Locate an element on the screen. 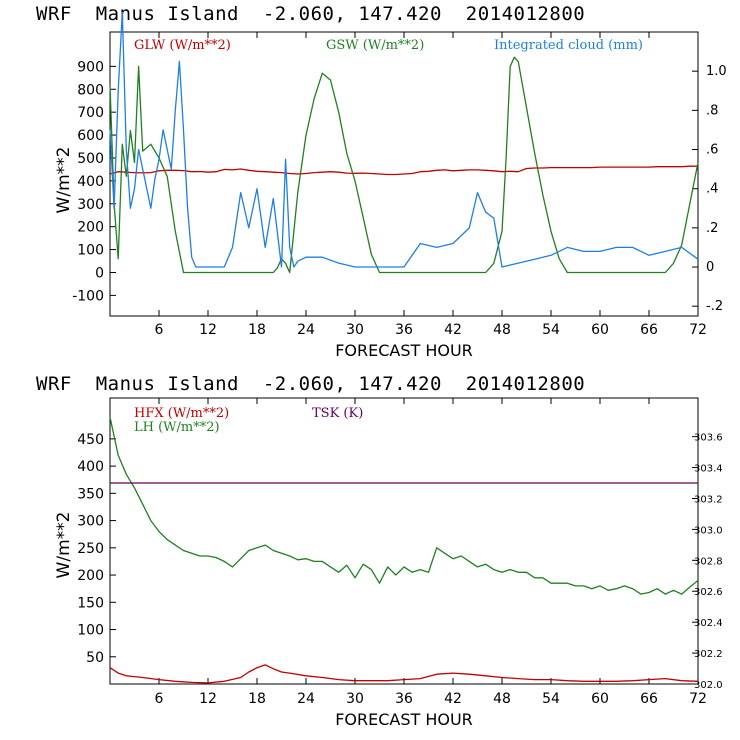  y-tick-label: 700 is located at coordinates (90, 113).